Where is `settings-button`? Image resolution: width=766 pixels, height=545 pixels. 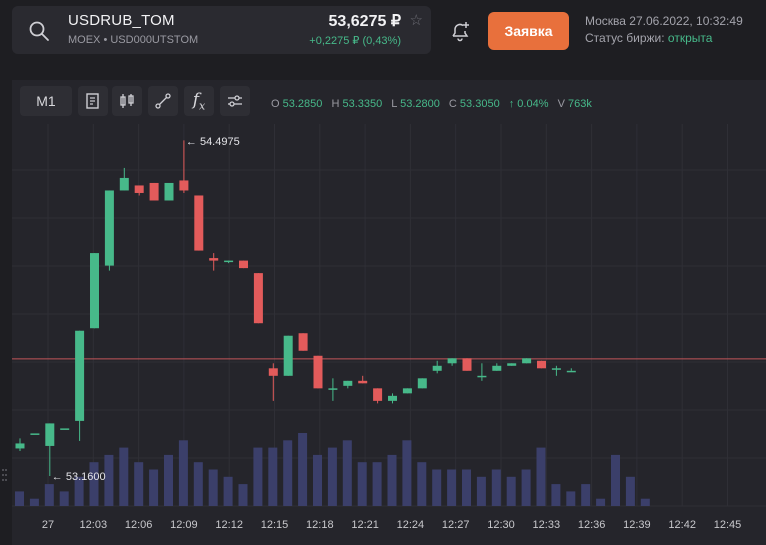
settings-button is located at coordinates (235, 101).